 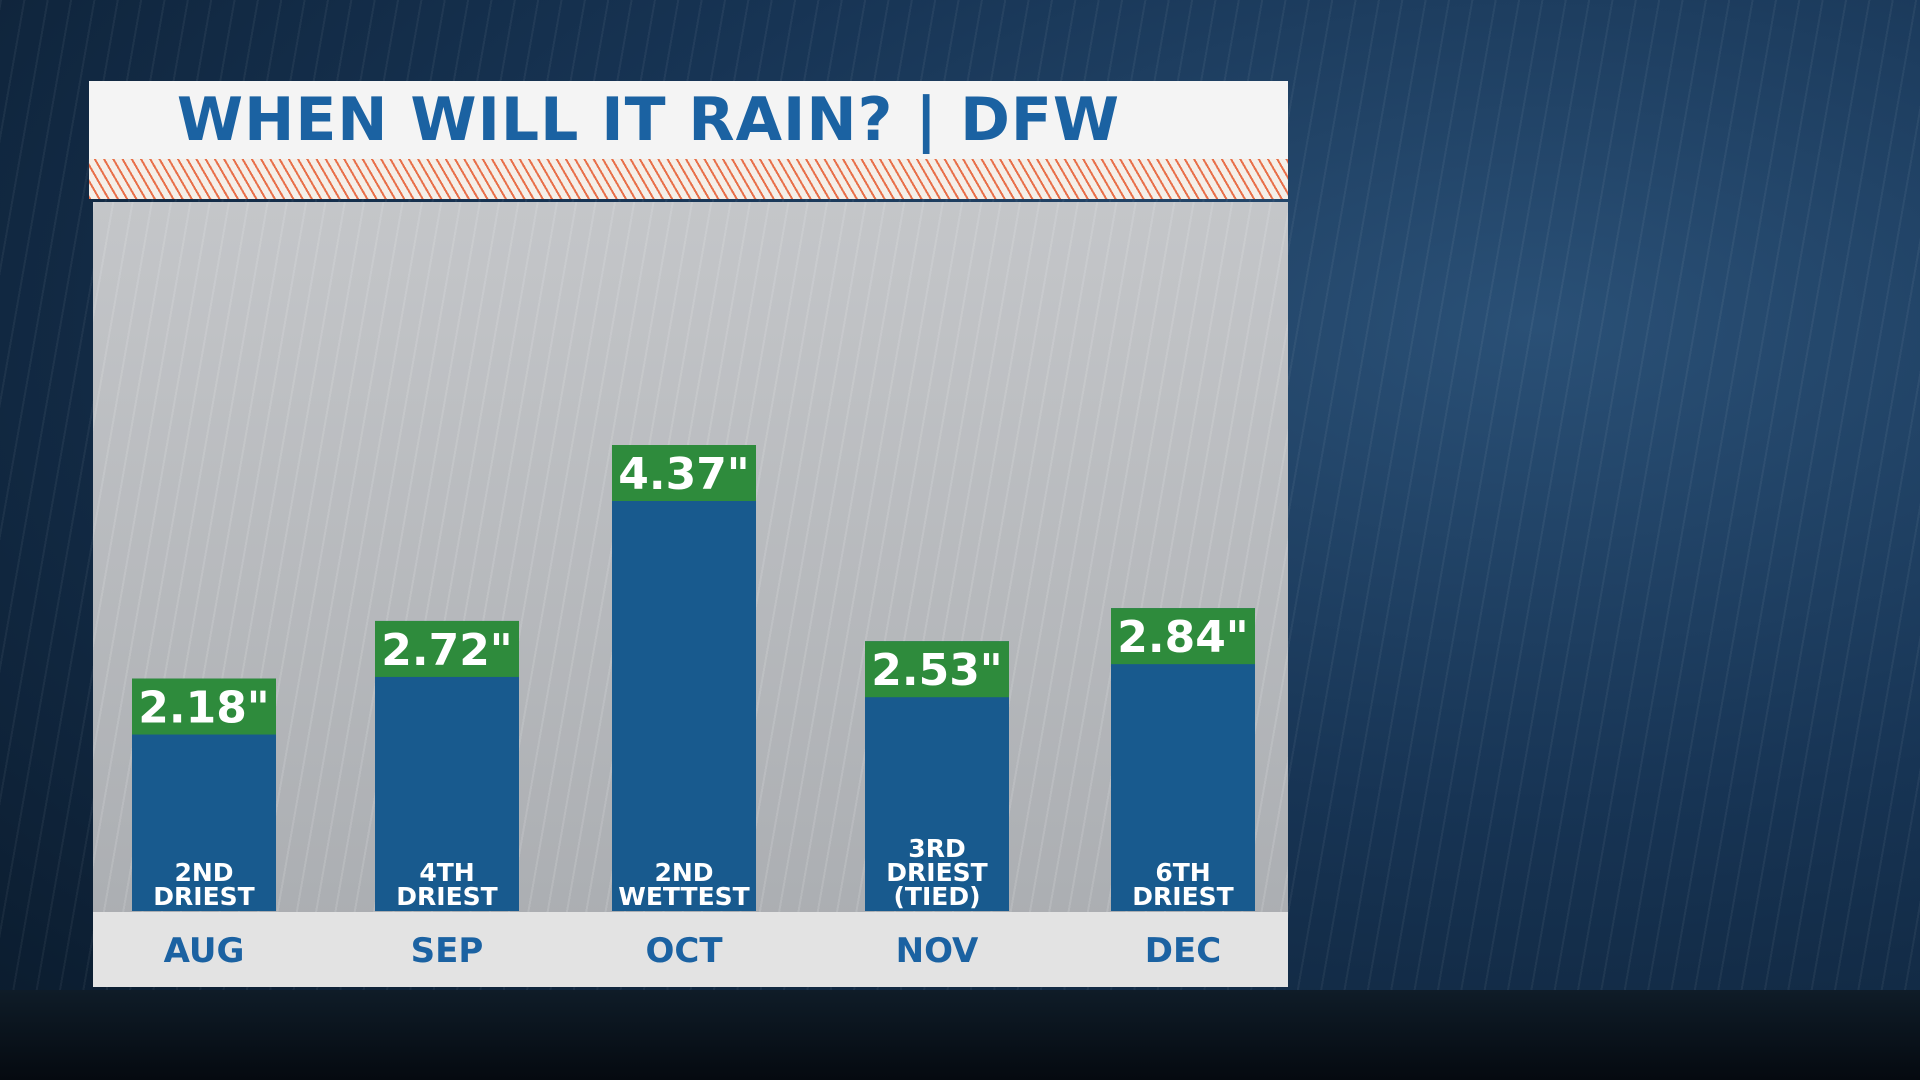 I want to click on x-tick-label: OCT, so click(x=684, y=951).